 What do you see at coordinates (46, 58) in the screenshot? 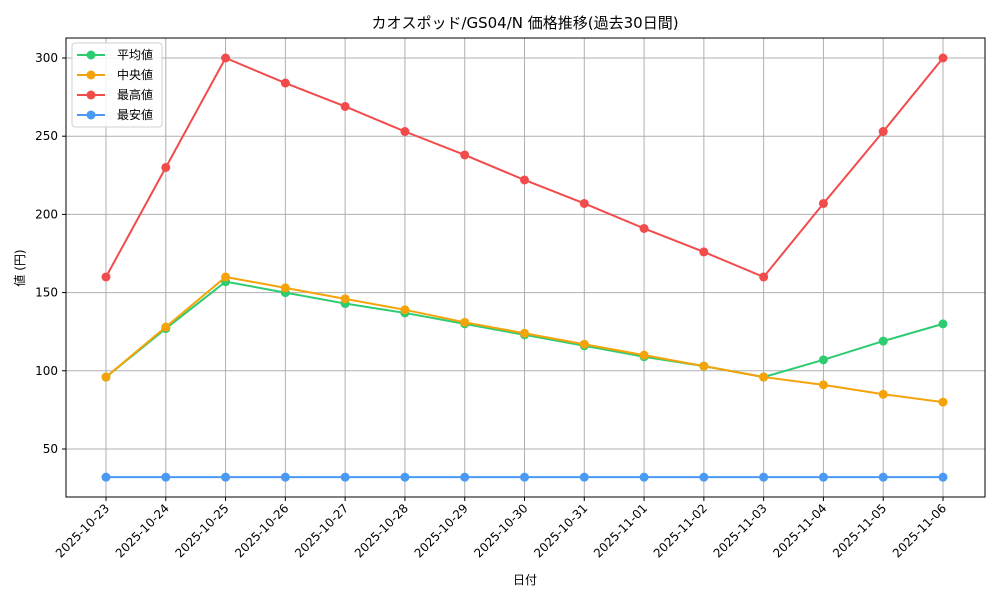
I see `y-tick-label: 300` at bounding box center [46, 58].